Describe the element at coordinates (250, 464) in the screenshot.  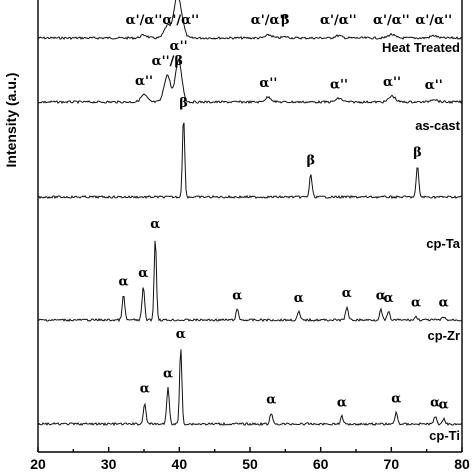
I see `x-tick-label: 50` at that location.